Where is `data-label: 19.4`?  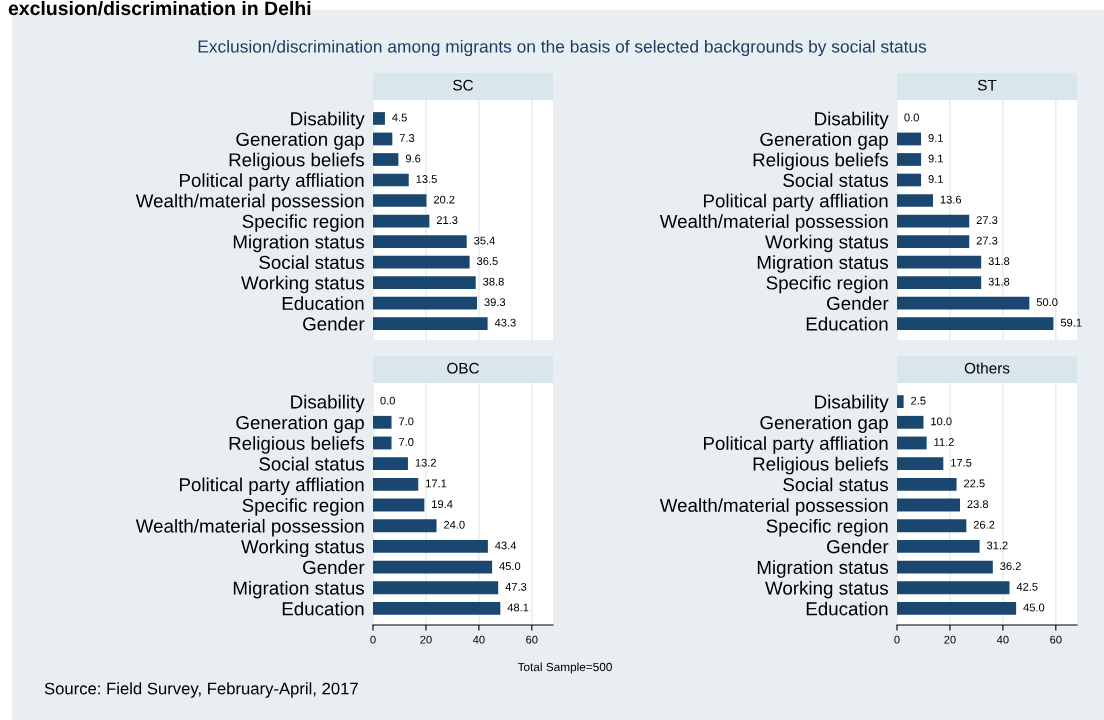
data-label: 19.4 is located at coordinates (442, 504).